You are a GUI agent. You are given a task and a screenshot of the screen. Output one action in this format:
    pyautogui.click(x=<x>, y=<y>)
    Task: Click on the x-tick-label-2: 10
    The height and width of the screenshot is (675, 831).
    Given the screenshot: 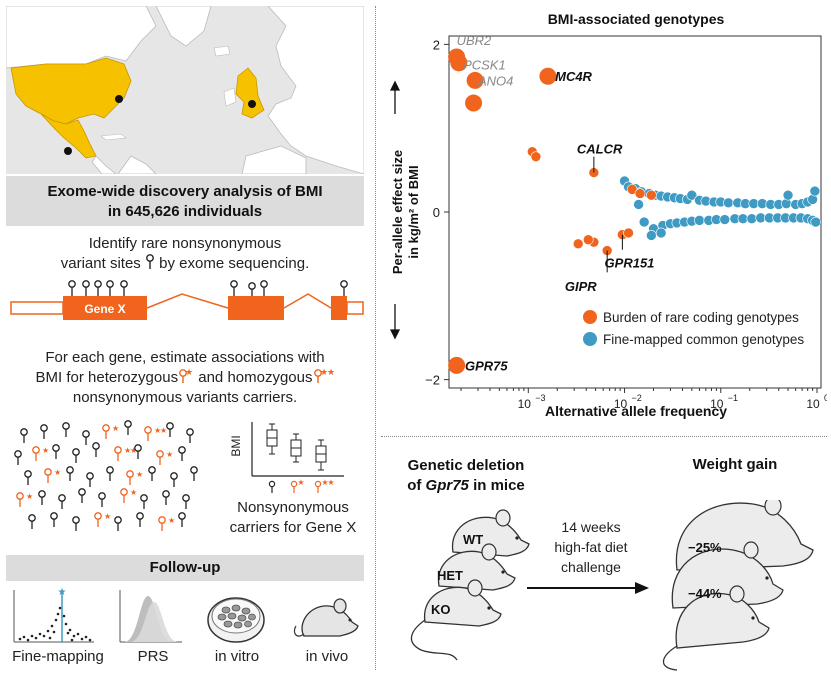 What is the action you would take?
    pyautogui.click(x=717, y=404)
    